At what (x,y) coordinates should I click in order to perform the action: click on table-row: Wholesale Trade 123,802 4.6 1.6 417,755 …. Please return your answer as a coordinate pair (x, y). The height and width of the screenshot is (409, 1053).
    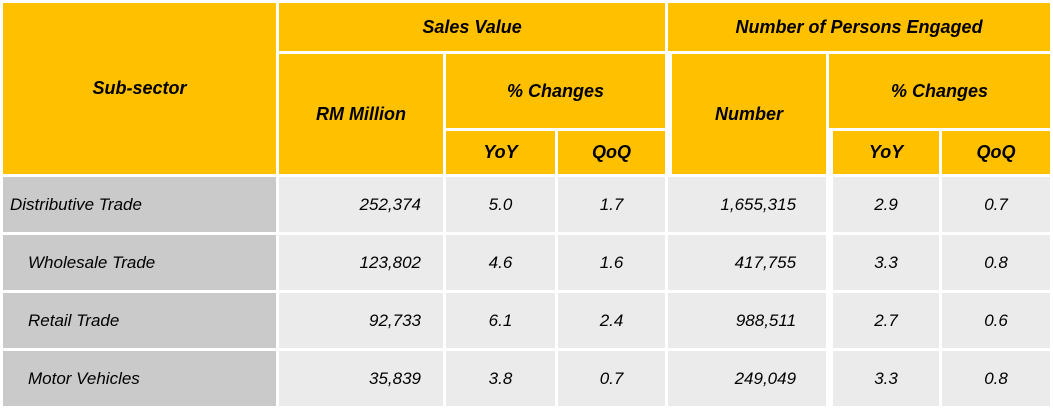
    Looking at the image, I should click on (527, 262).